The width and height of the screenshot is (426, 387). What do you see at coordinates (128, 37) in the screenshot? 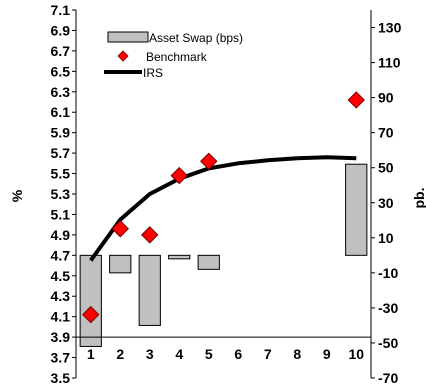
I see `legend-swatch-asset-swap` at bounding box center [128, 37].